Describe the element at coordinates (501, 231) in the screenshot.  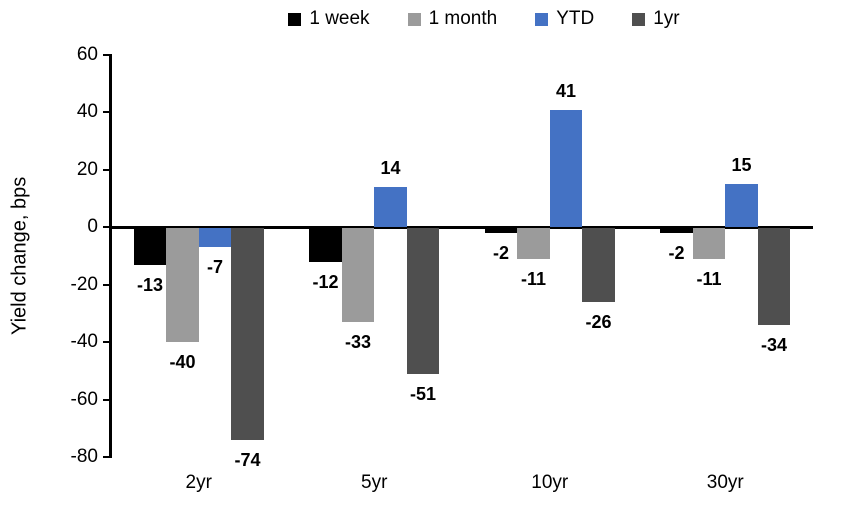
I see `bar-1-week-10yr` at that location.